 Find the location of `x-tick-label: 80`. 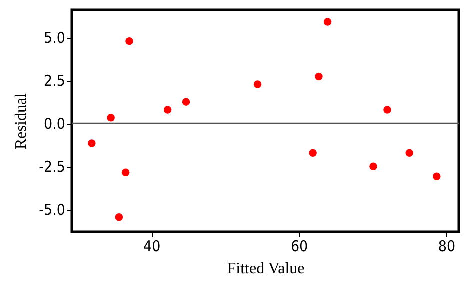

x-tick-label: 80 is located at coordinates (447, 247).